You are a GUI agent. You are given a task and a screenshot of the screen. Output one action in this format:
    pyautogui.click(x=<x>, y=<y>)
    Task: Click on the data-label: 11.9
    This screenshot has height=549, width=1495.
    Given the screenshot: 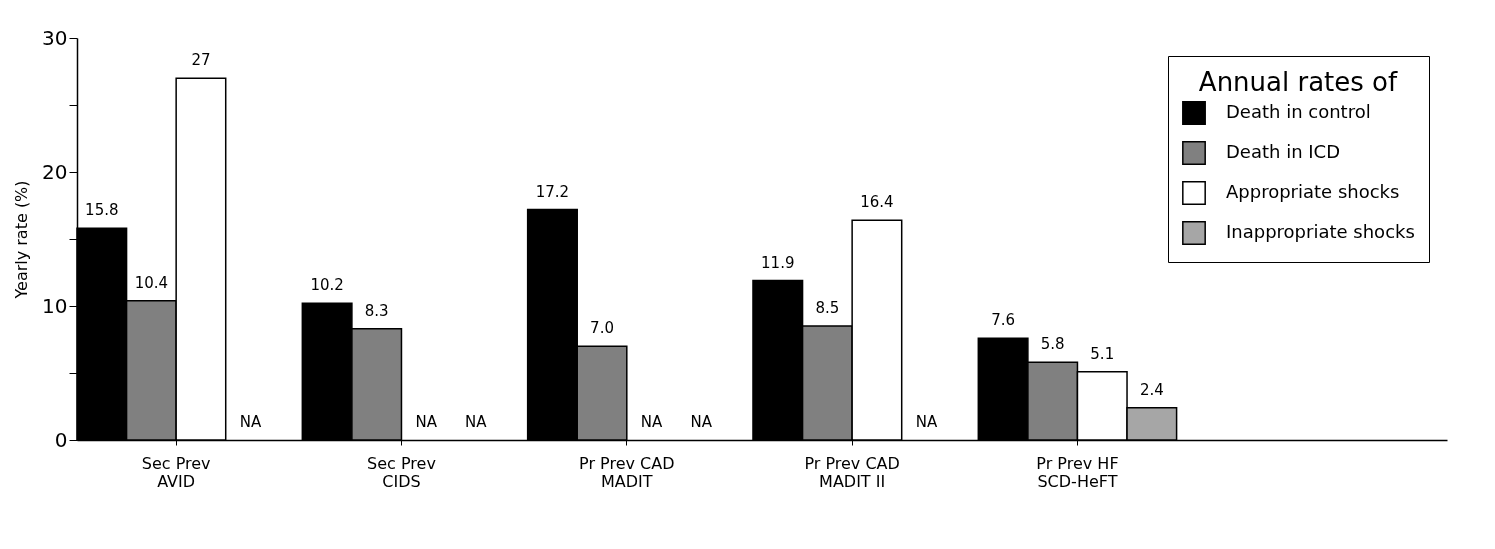 What is the action you would take?
    pyautogui.click(x=778, y=262)
    